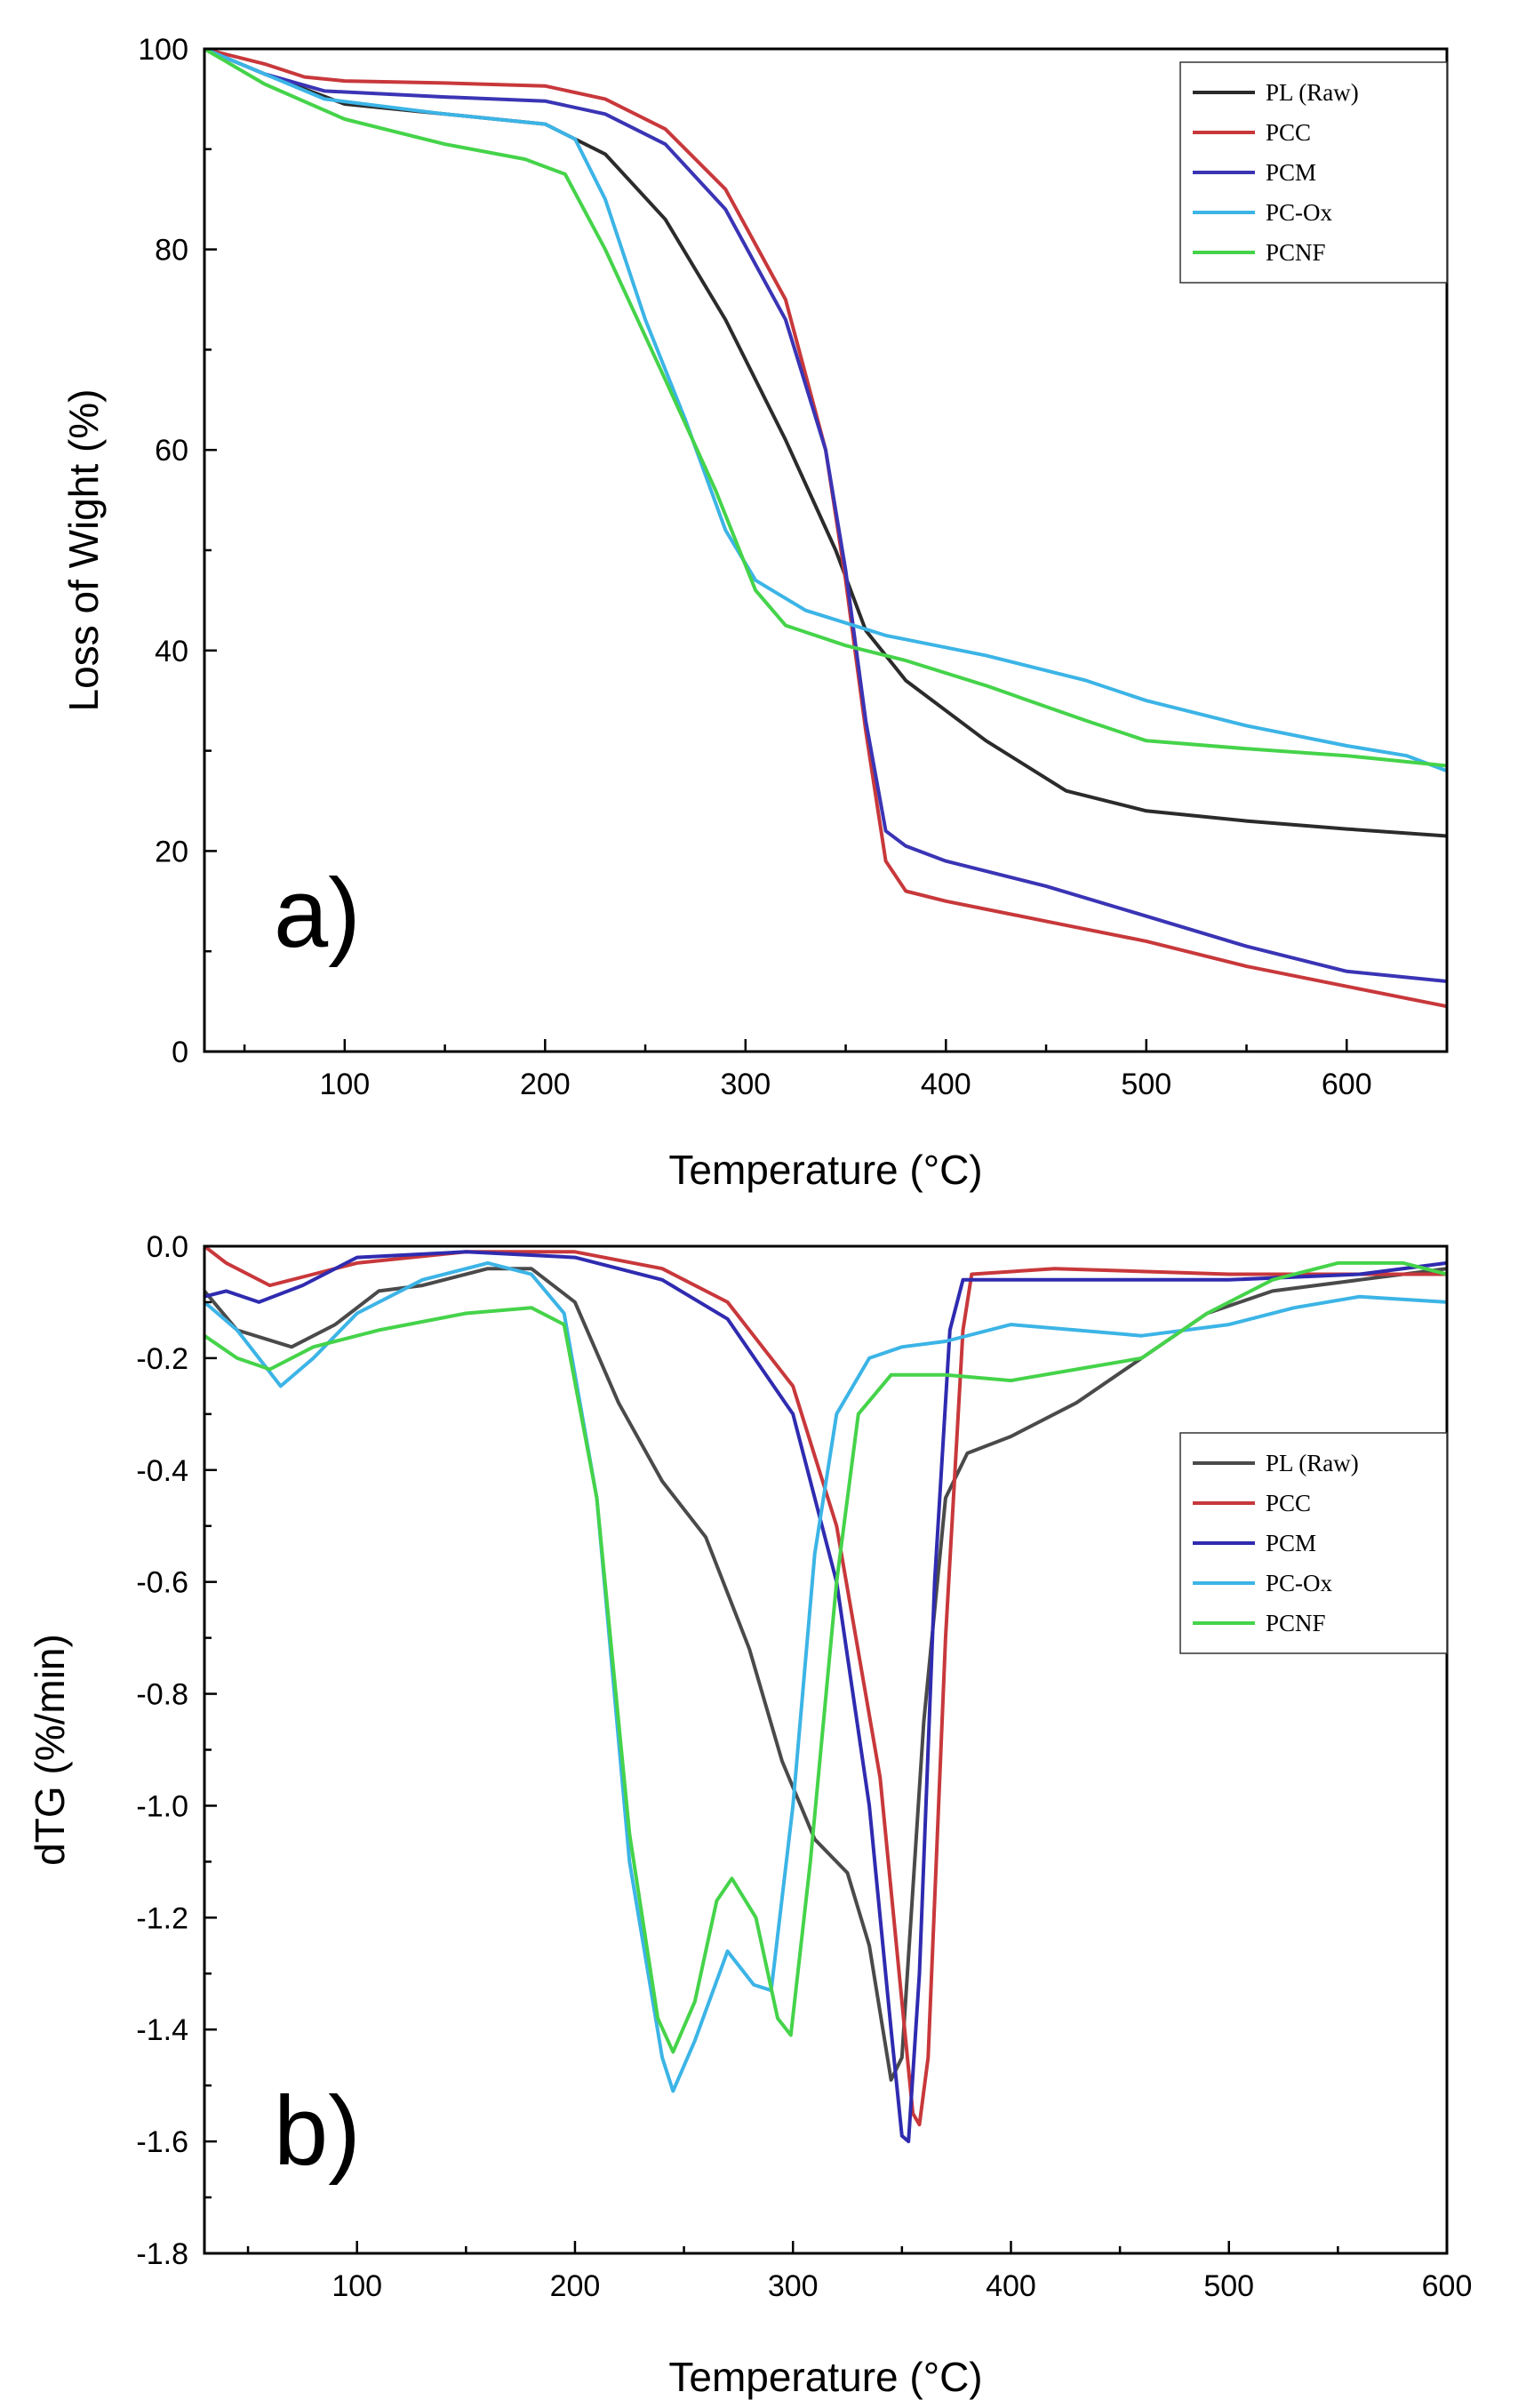  What do you see at coordinates (171, 651) in the screenshot?
I see `y-tick-label: 40` at bounding box center [171, 651].